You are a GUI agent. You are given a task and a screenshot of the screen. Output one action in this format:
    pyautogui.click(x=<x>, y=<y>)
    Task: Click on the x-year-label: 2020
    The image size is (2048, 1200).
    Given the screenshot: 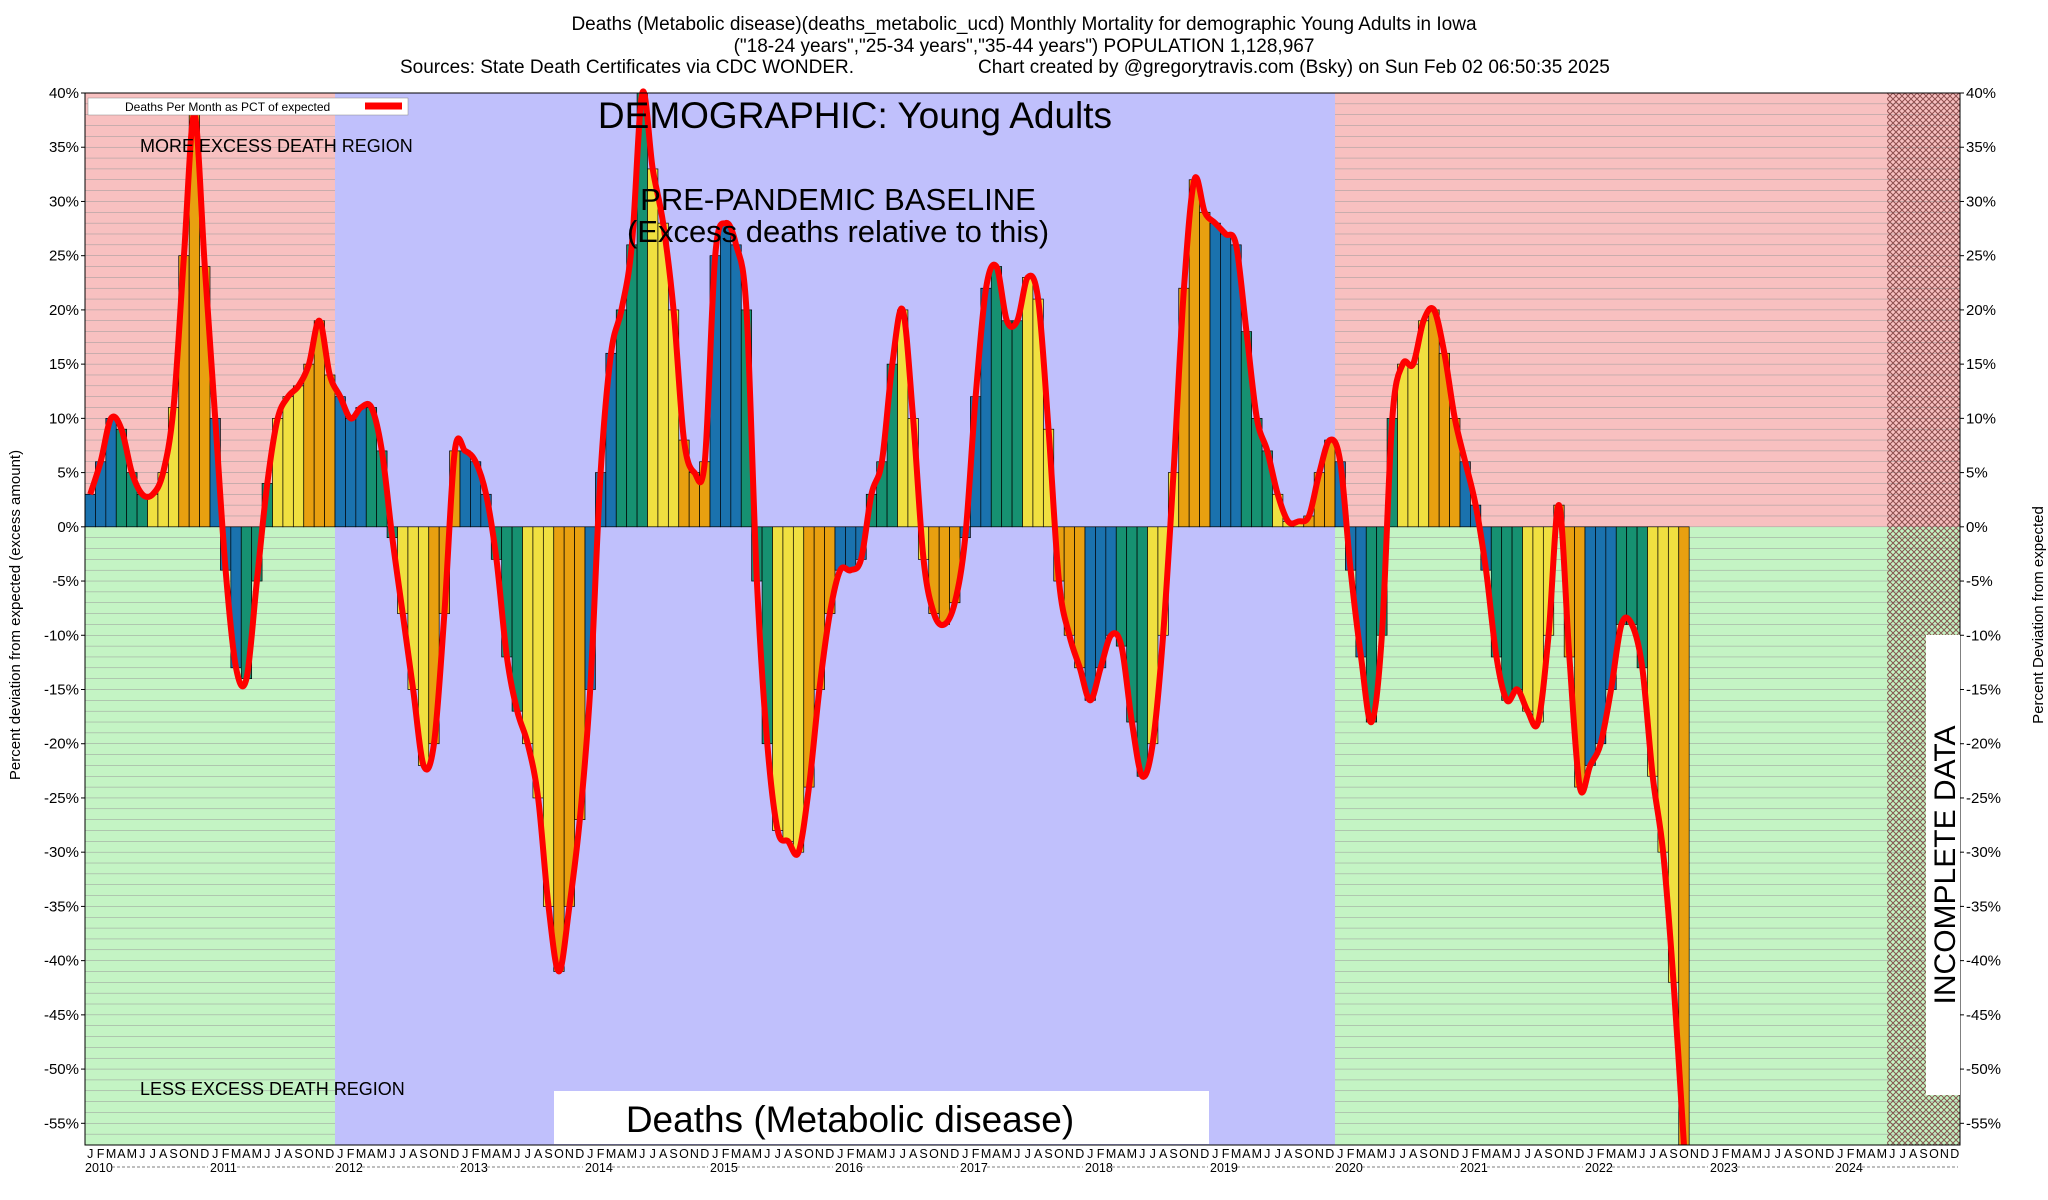 What is the action you would take?
    pyautogui.click(x=1349, y=1168)
    